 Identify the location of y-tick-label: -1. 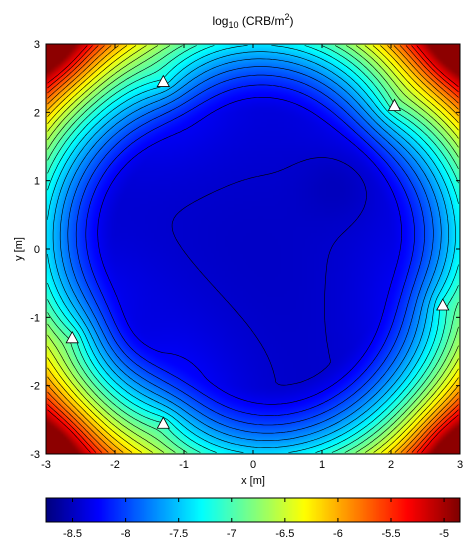
(35, 318).